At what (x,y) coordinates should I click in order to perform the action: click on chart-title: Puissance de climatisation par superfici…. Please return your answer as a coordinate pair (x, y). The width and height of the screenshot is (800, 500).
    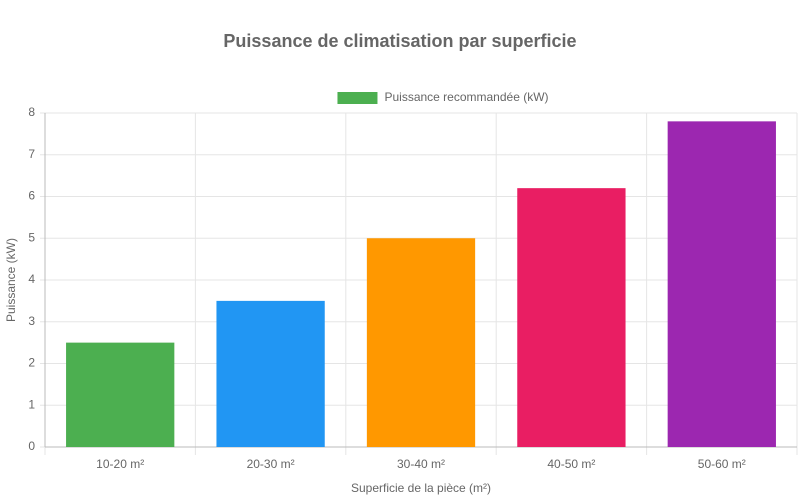
    Looking at the image, I should click on (399, 41).